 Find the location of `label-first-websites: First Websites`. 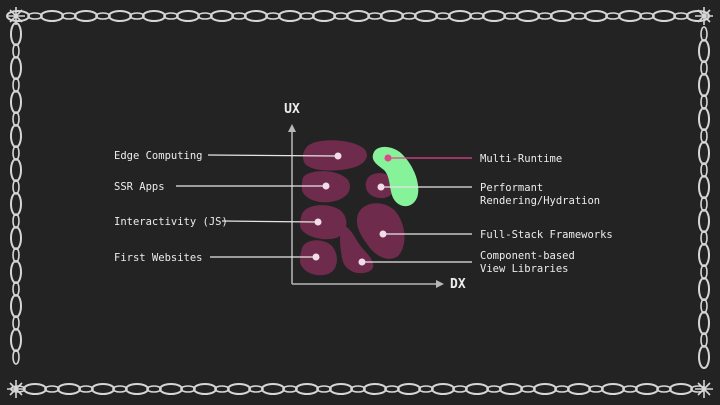

label-first-websites: First Websites is located at coordinates (158, 258).